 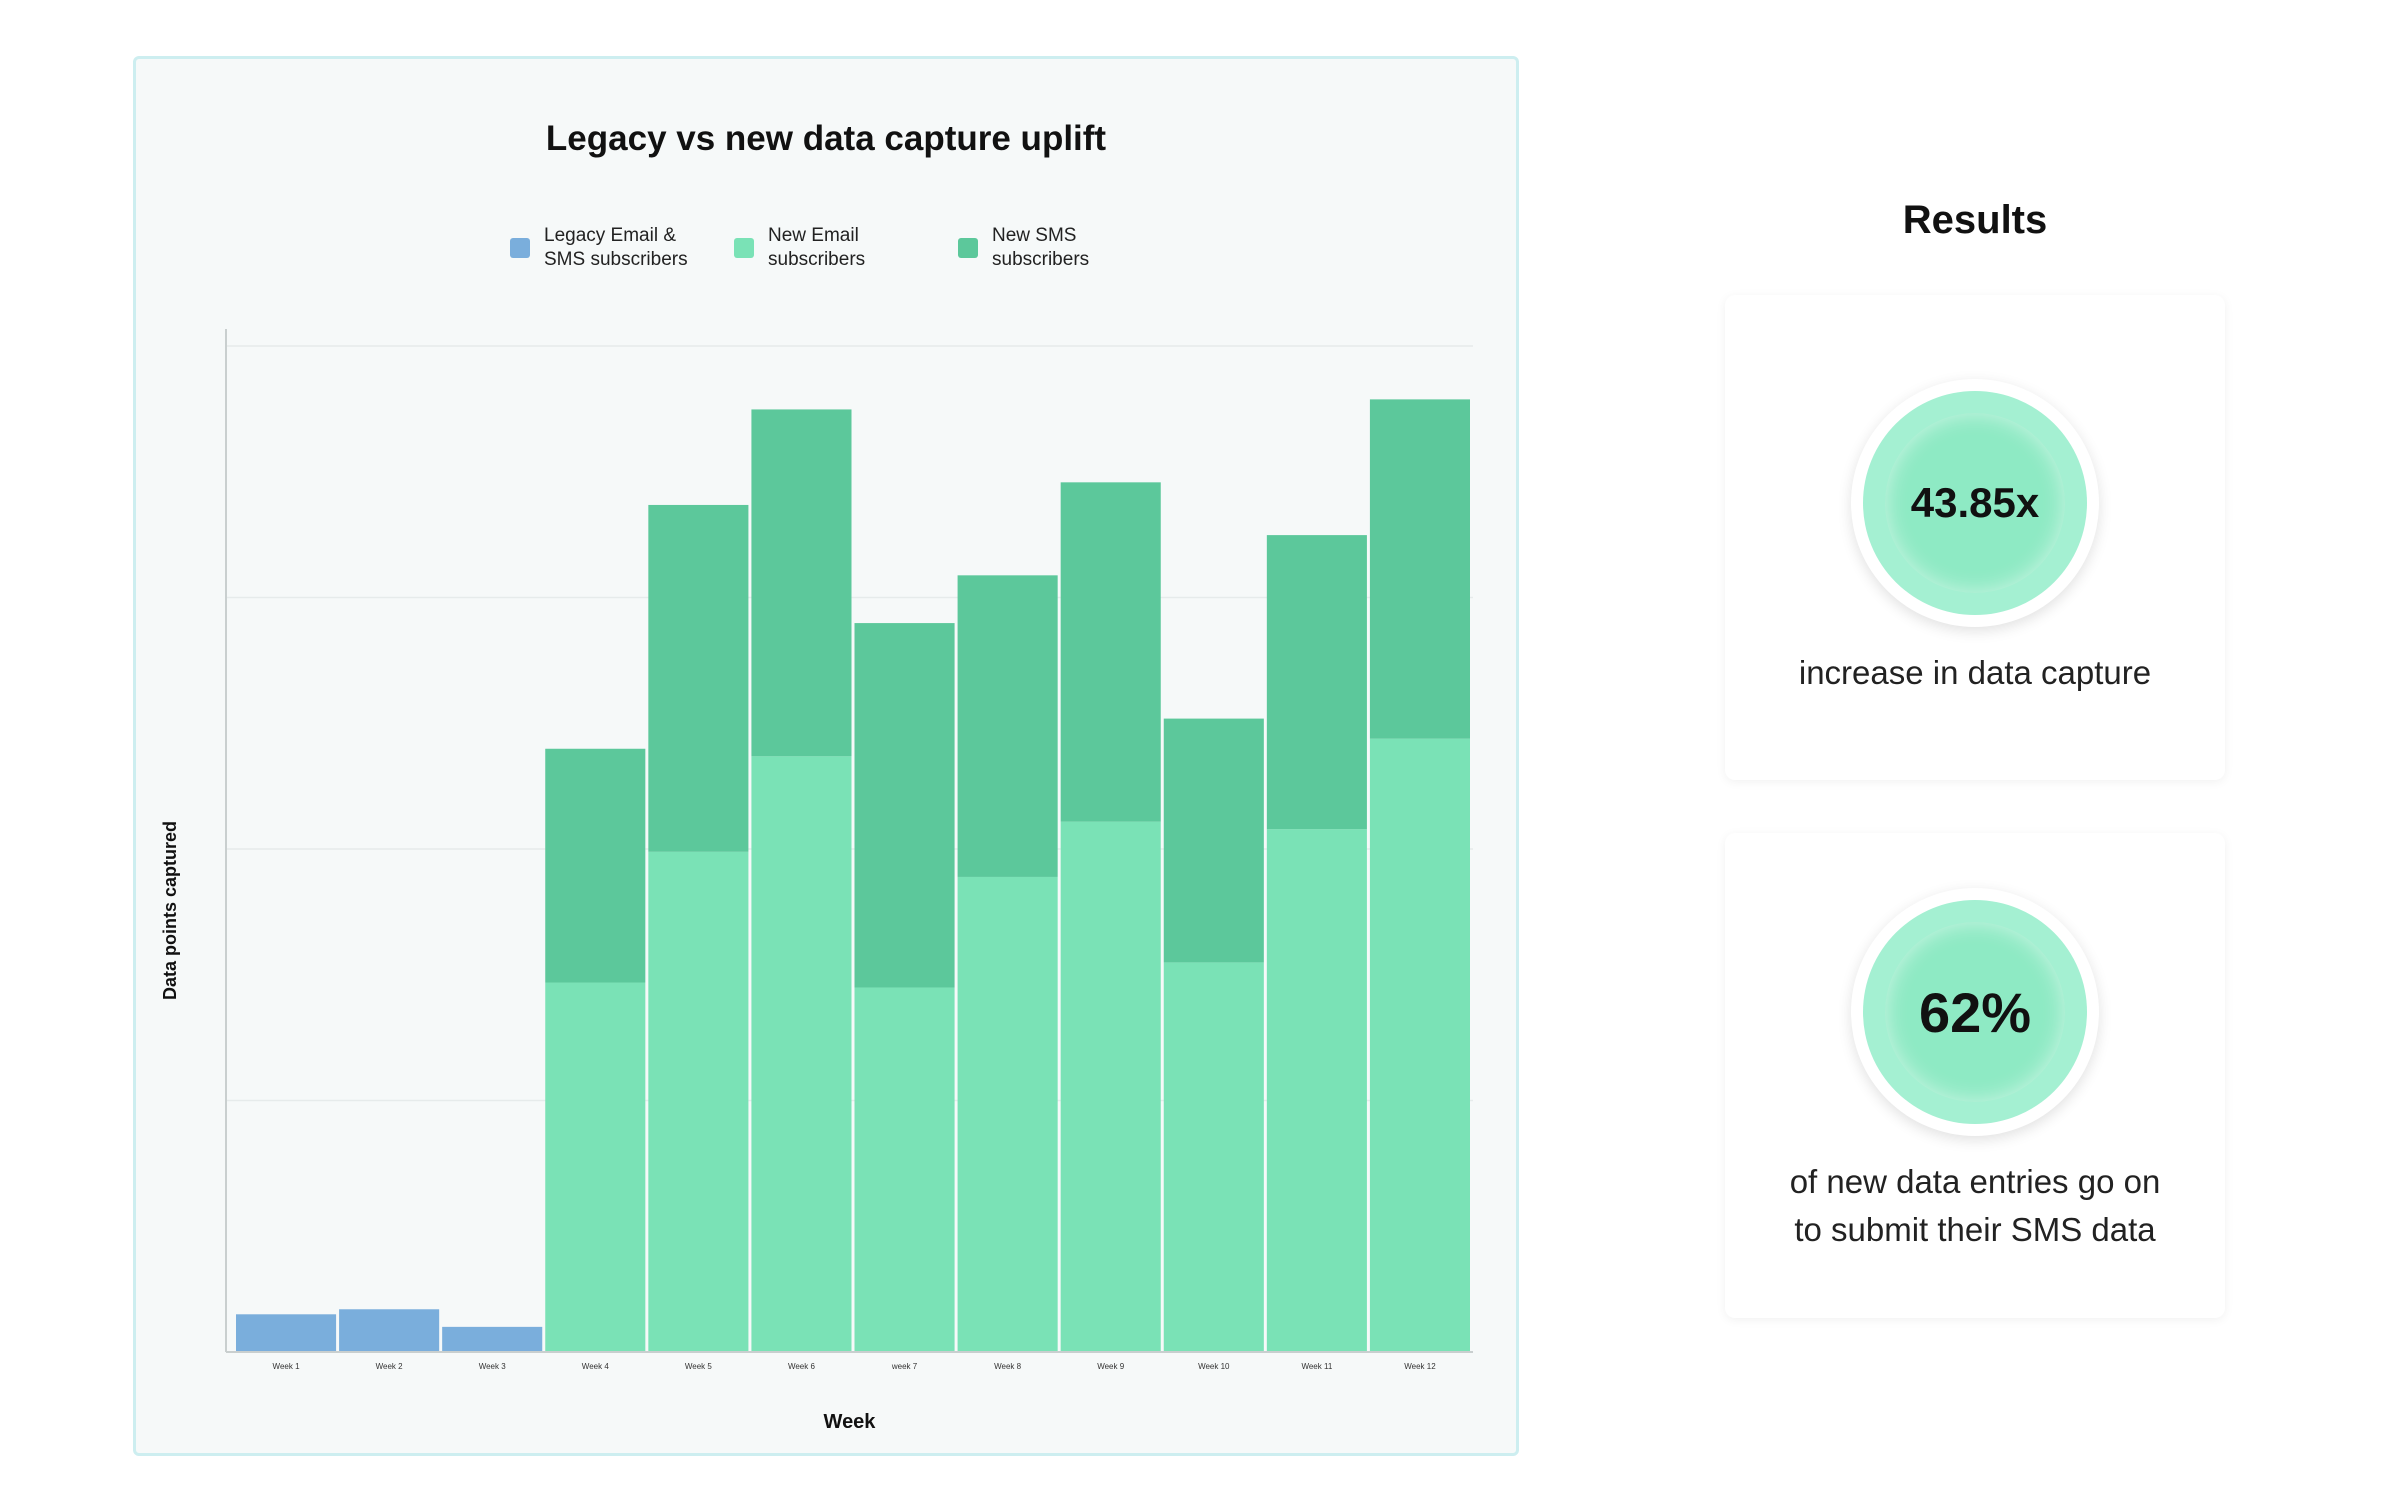 I want to click on x-tick-label: Week 3, so click(x=493, y=1366).